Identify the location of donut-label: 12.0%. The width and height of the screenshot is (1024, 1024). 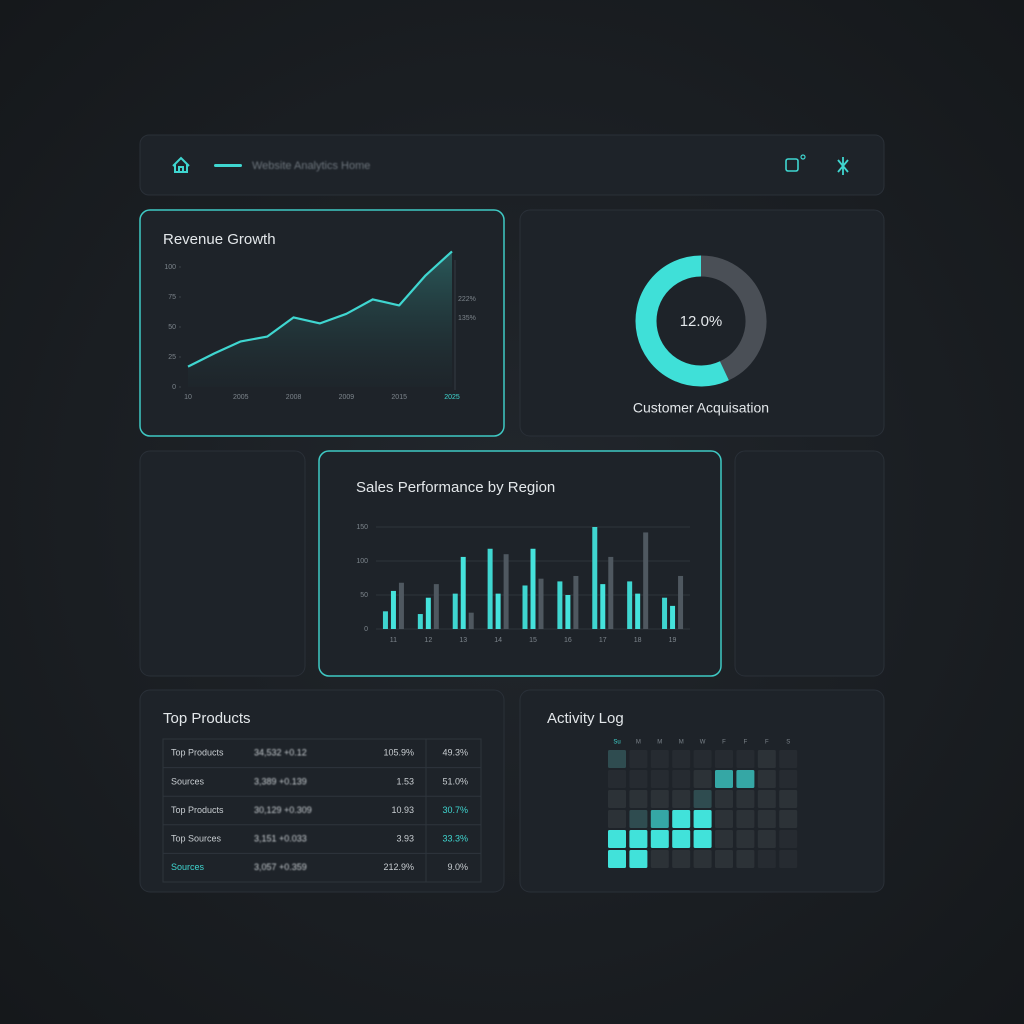
(701, 321).